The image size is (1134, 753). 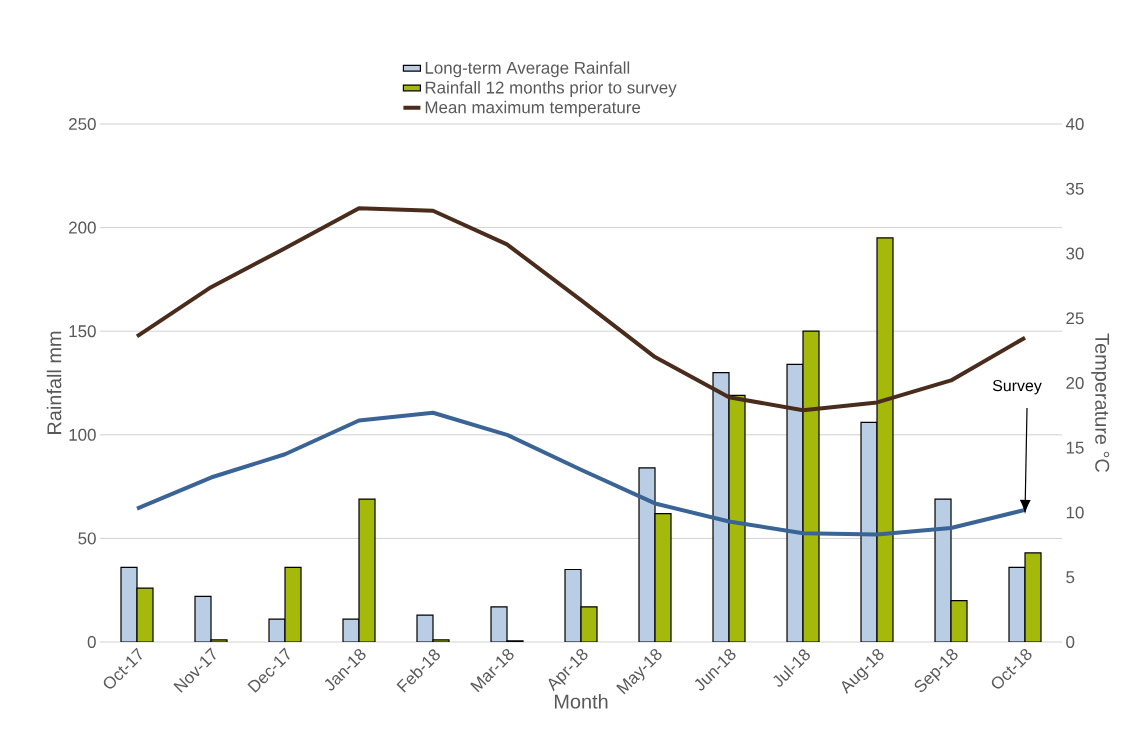 What do you see at coordinates (1075, 253) in the screenshot?
I see `y2-tick-label: 30` at bounding box center [1075, 253].